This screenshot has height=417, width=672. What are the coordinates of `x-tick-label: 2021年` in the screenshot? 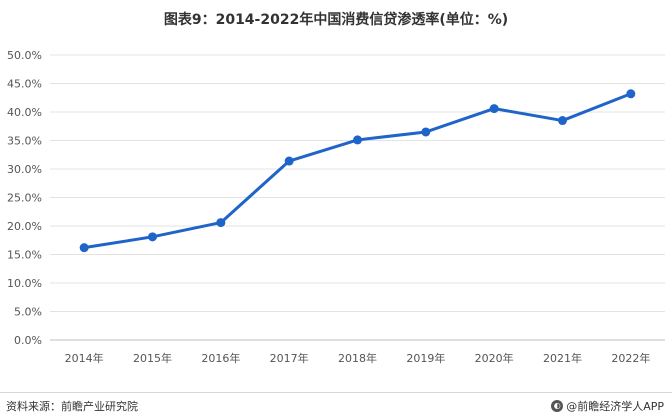 It's located at (562, 358).